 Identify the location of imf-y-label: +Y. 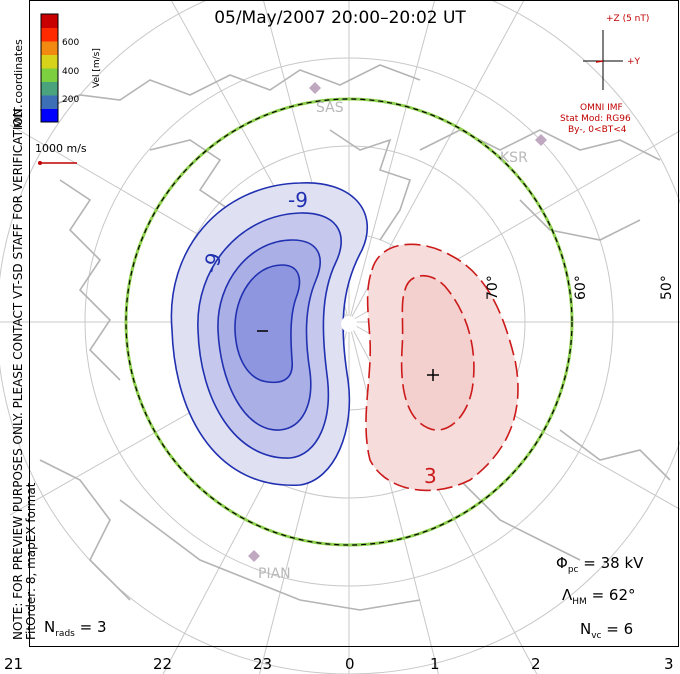
(634, 62).